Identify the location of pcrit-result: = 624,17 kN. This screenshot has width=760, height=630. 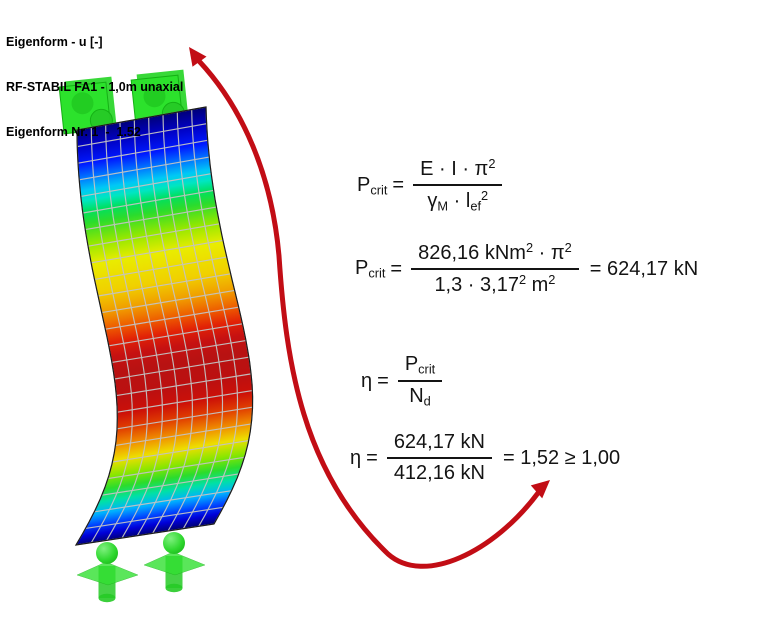
(644, 268).